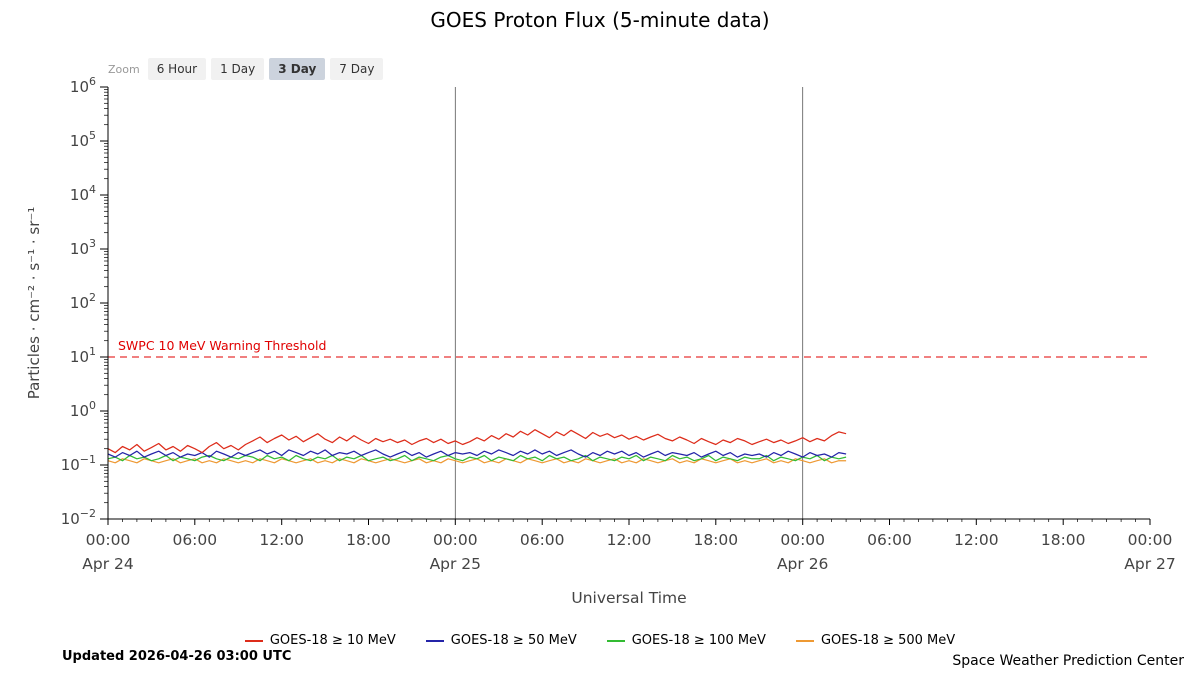  What do you see at coordinates (177, 656) in the screenshot?
I see `updated-timestamp: Updated 2026-04-26 03:00 UTC` at bounding box center [177, 656].